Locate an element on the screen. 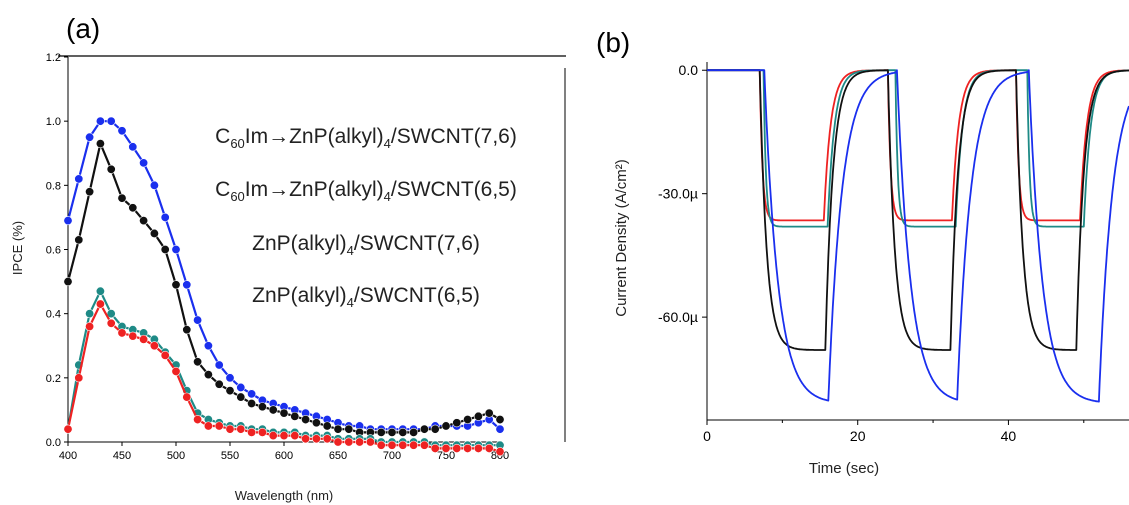  y-tick-label-a: 0.0 is located at coordinates (53, 443).